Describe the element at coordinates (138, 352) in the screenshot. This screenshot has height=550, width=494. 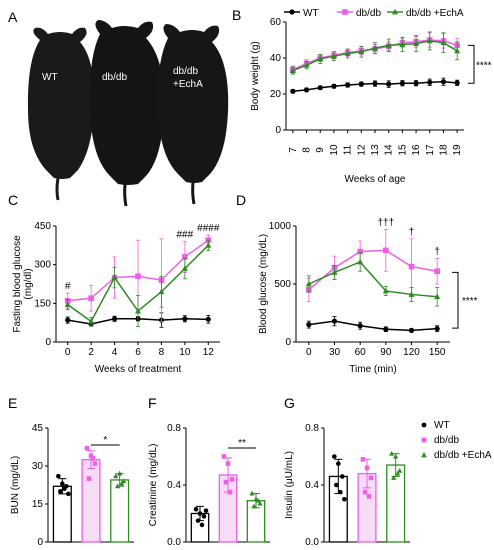
I see `x-tick-label: 6` at that location.